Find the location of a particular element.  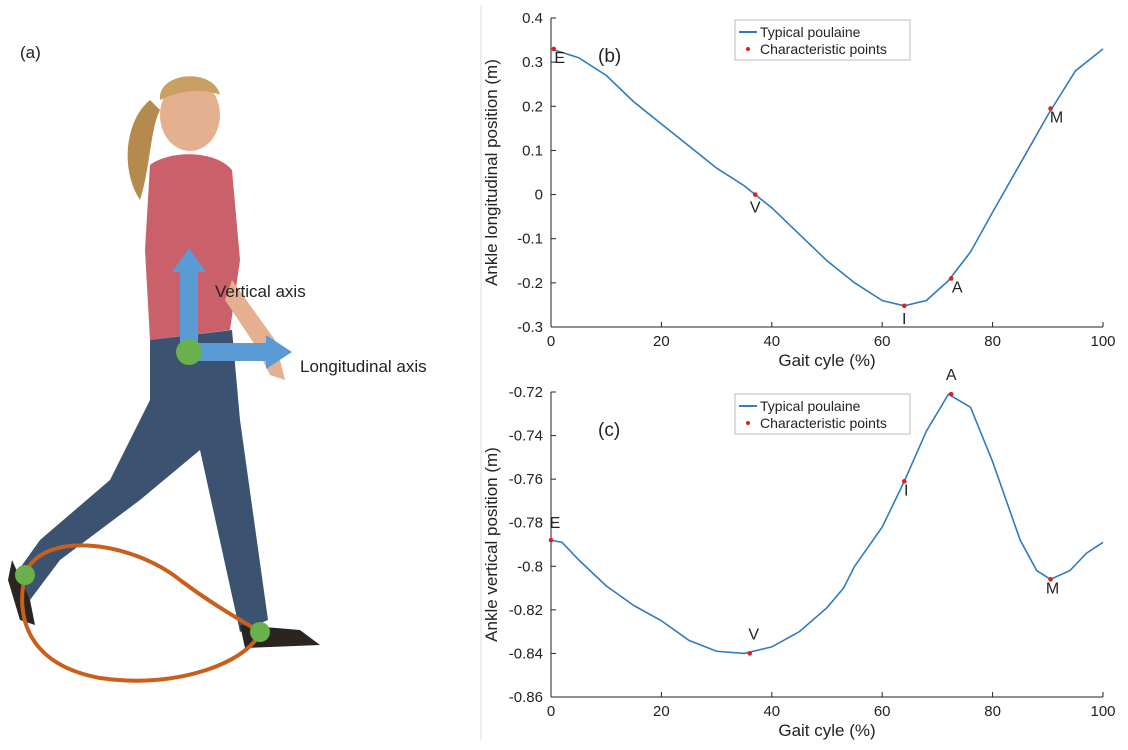

poulaine-loop is located at coordinates (141, 613).